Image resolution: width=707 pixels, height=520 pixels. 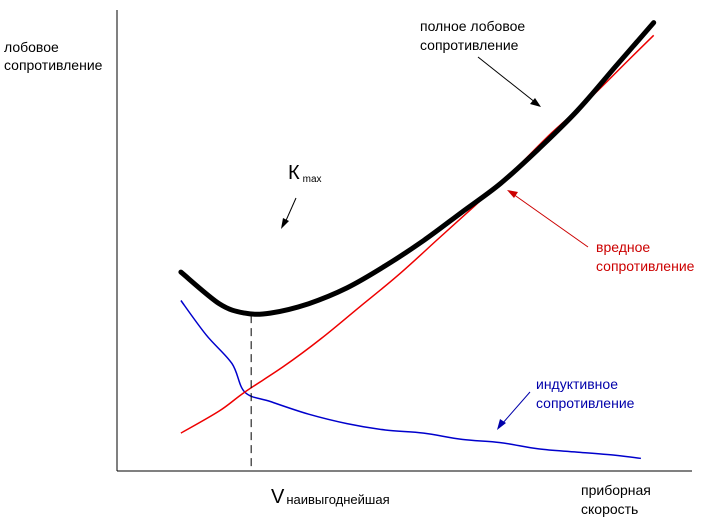 What do you see at coordinates (294, 173) in the screenshot?
I see `kmax-main: К` at bounding box center [294, 173].